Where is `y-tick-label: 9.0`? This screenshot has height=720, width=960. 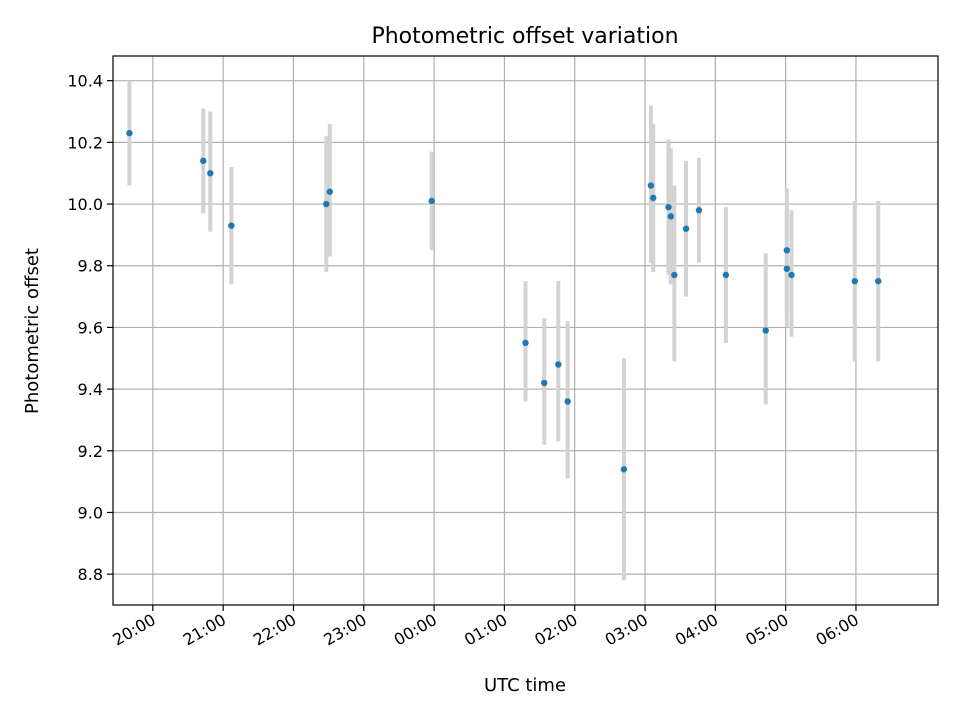
y-tick-label: 9.0 is located at coordinates (90, 512).